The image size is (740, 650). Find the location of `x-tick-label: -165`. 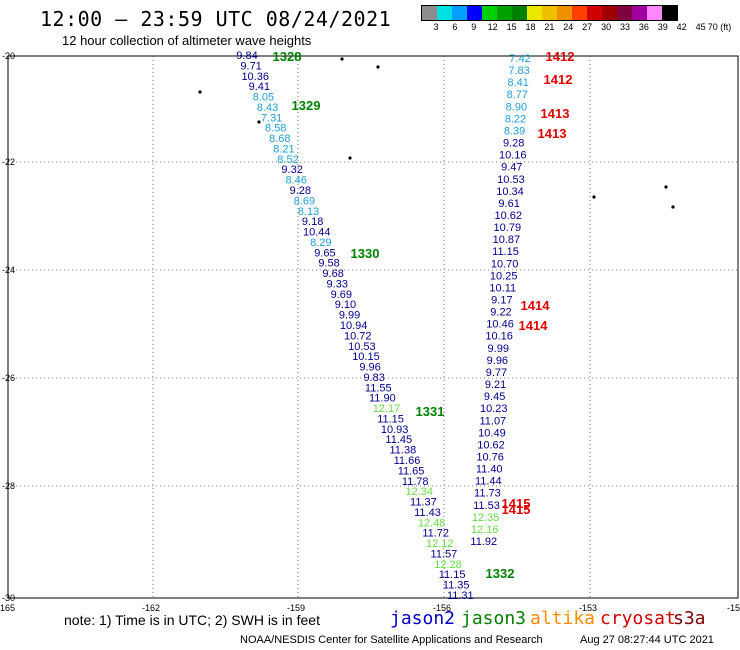

x-tick-label: -165 is located at coordinates (7, 608).